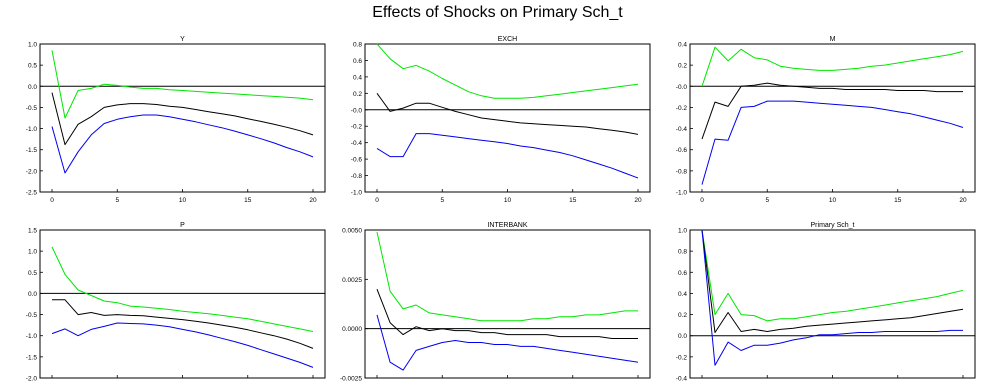 This screenshot has height=383, width=995. I want to click on y-tick-label: 0.0000, so click(352, 329).